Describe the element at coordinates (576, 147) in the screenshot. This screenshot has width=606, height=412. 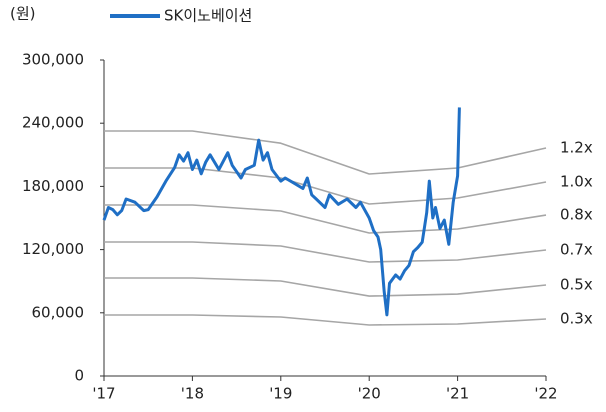
I see `band-label: 1.2x` at that location.